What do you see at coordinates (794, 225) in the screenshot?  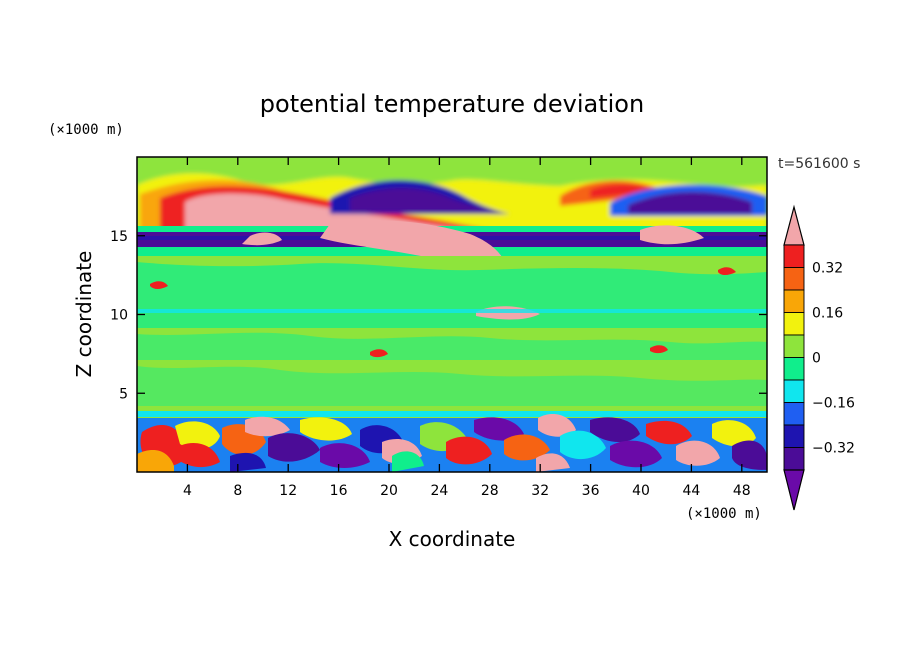 I see `colorbar-extend-high` at bounding box center [794, 225].